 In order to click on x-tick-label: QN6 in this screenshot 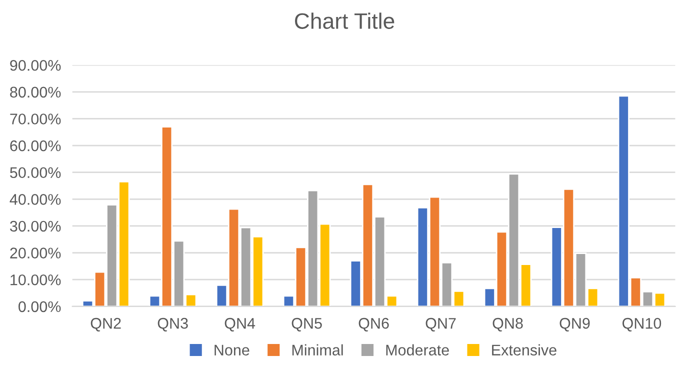, I will do `click(373, 325)`.